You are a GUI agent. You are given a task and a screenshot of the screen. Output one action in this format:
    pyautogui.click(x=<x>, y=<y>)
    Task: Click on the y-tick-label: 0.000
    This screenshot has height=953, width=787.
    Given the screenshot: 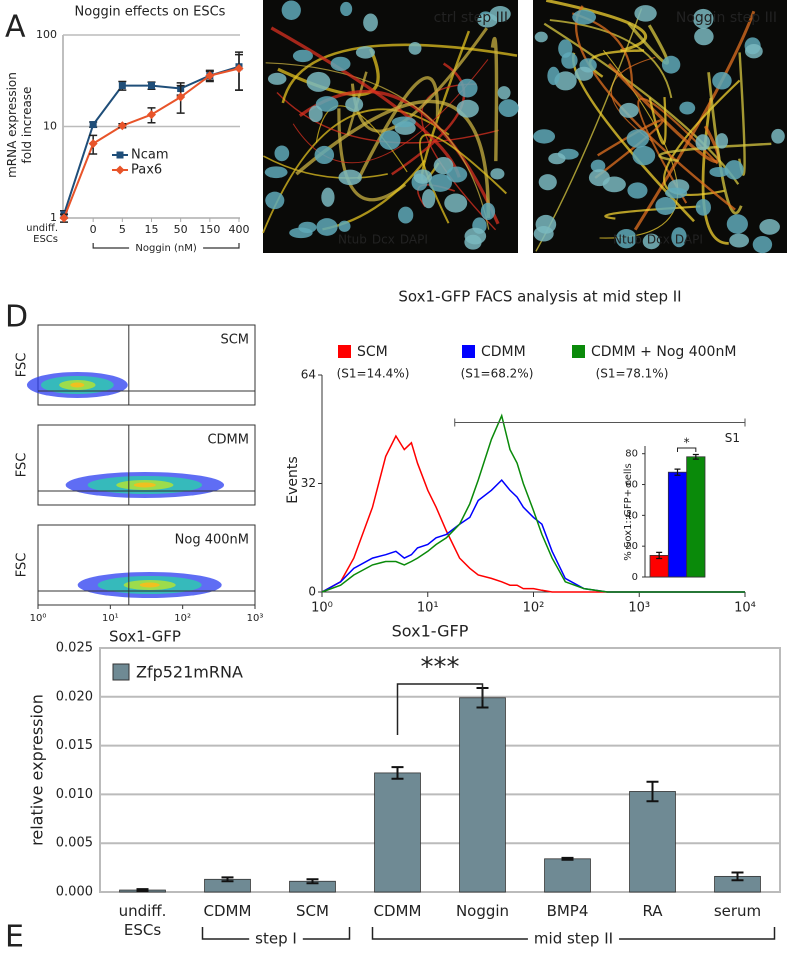 What is the action you would take?
    pyautogui.click(x=74, y=892)
    